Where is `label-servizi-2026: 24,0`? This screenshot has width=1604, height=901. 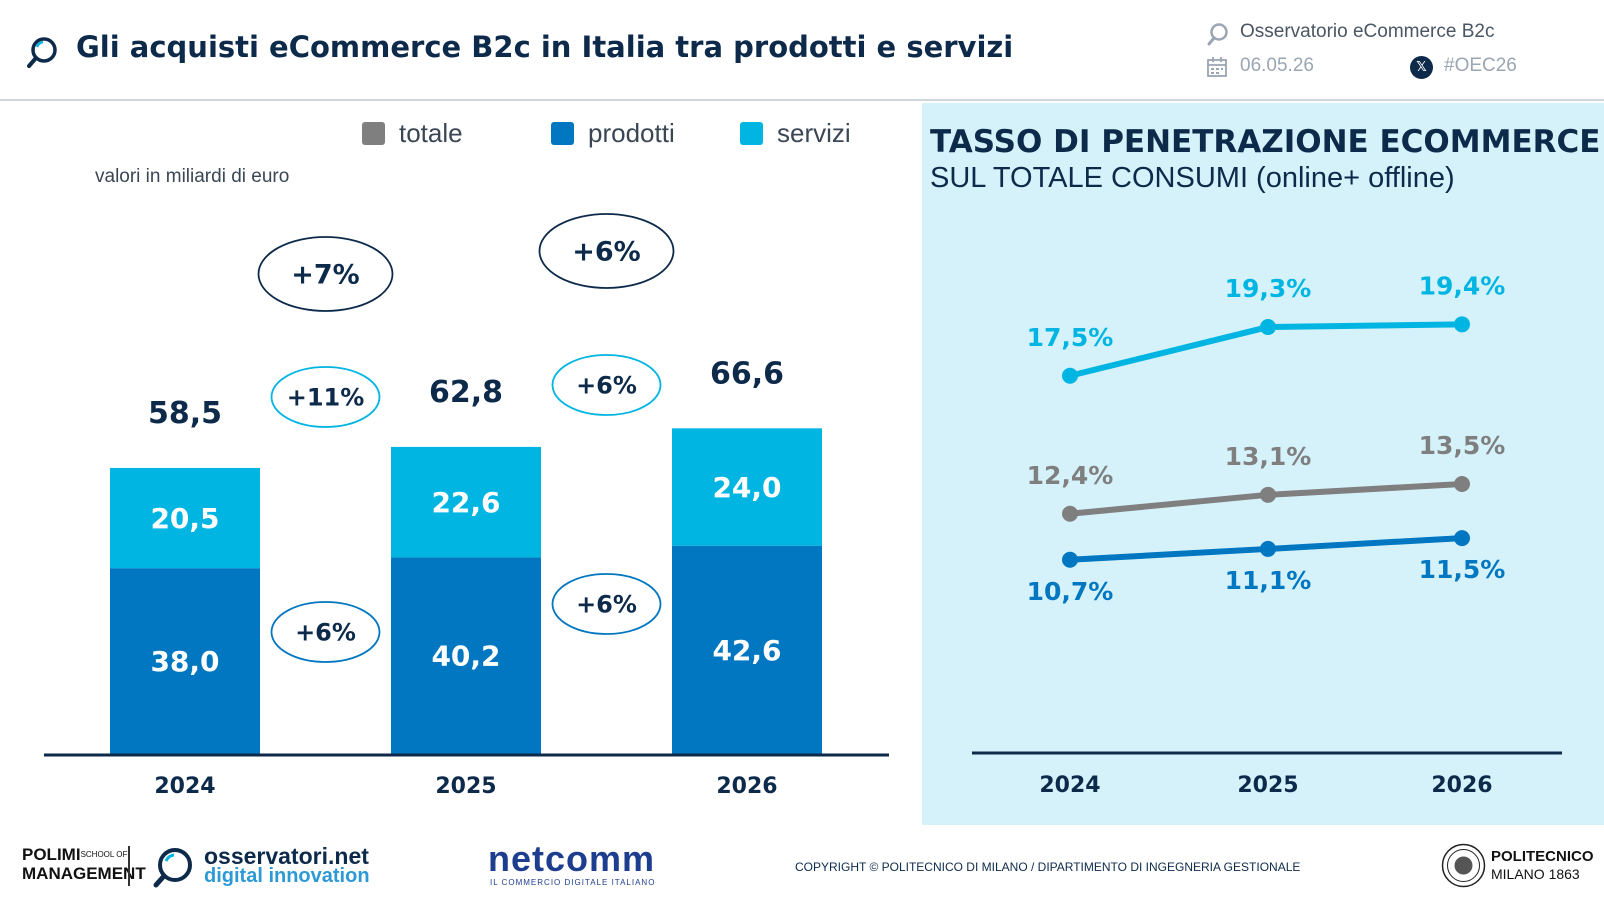
label-servizi-2026: 24,0 is located at coordinates (746, 487).